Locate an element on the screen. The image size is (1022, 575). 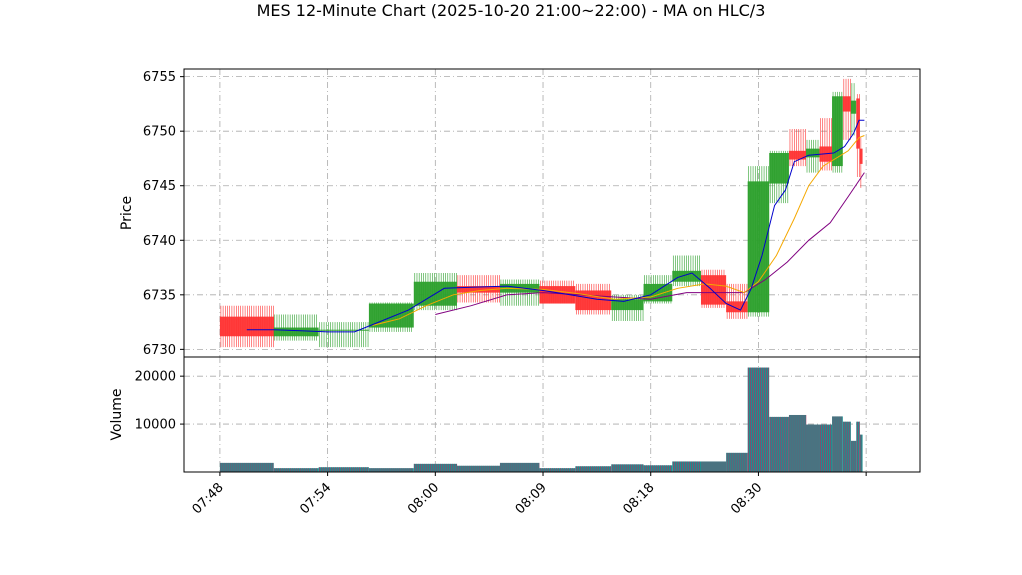
x-tick-label: 08:09 is located at coordinates (531, 498).